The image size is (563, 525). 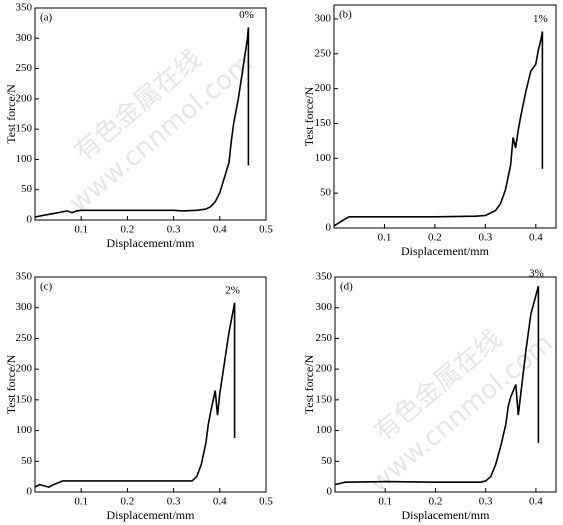 I want to click on panel-label: (d), so click(x=346, y=287).